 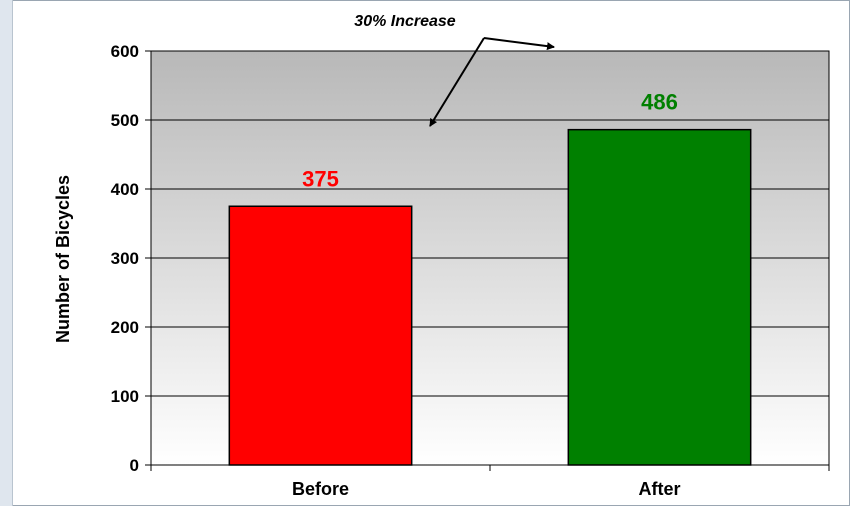 I want to click on y-tick-label: 600, so click(x=125, y=51).